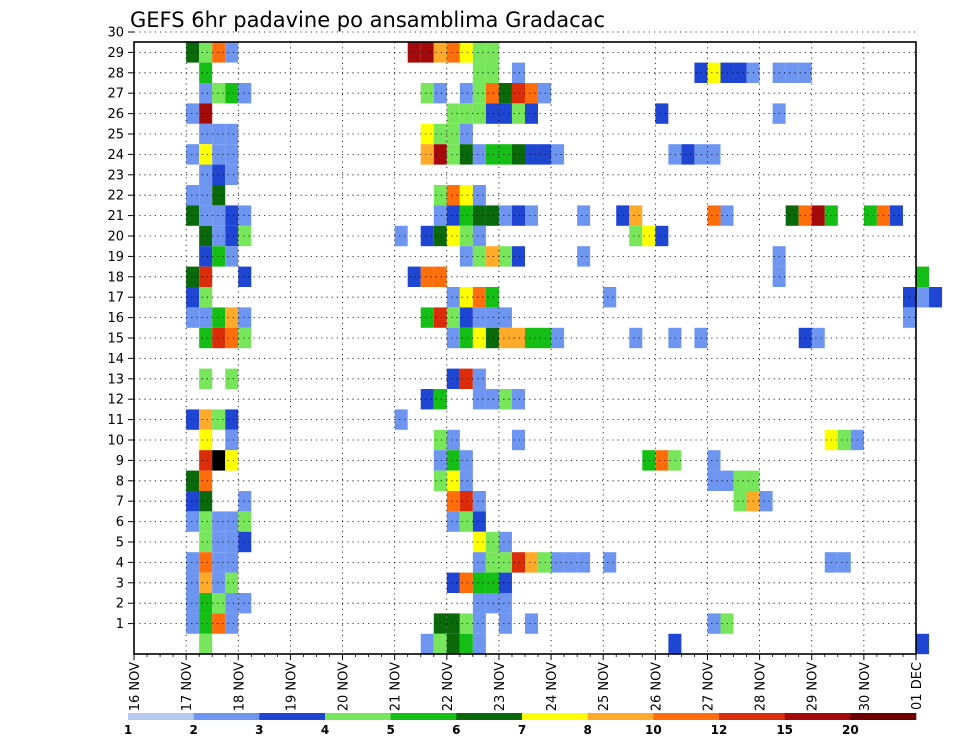 Image resolution: width=960 pixels, height=742 pixels. What do you see at coordinates (708, 686) in the screenshot?
I see `x-tick-label: 27 NOV` at bounding box center [708, 686].